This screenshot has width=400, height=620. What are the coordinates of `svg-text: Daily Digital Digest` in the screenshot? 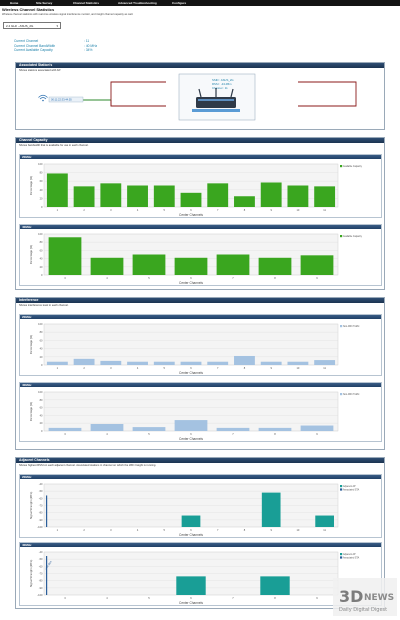 It's located at (363, 610).